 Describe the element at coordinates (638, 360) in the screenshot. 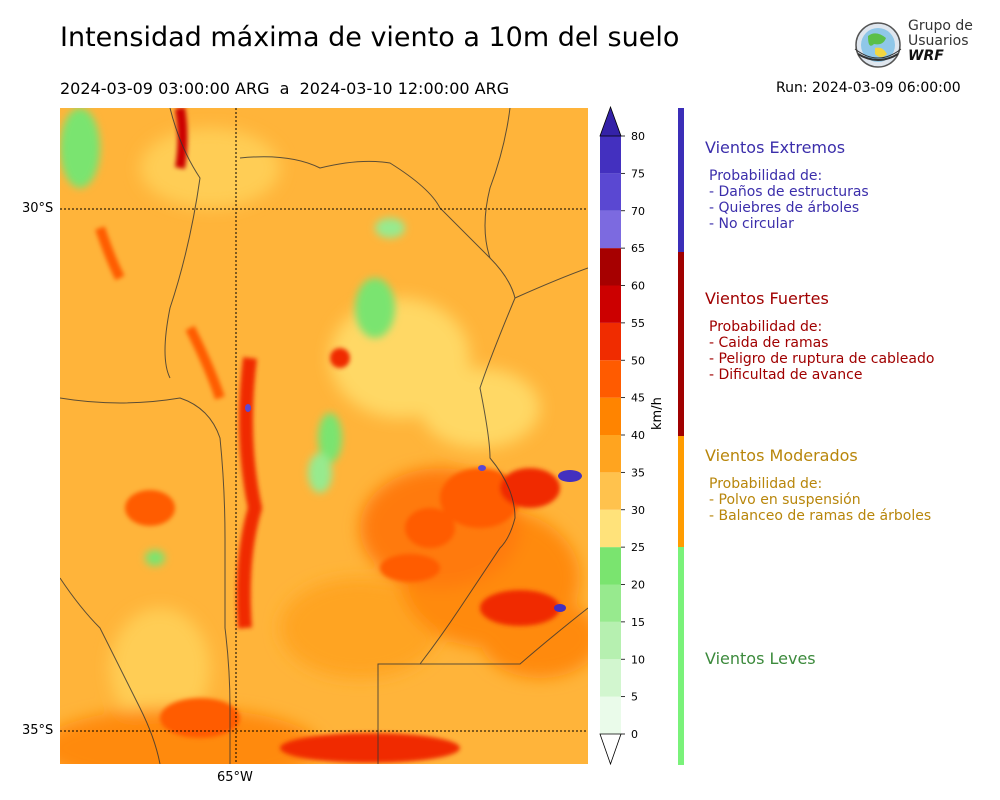

I see `colorbar-tick-label: 50` at that location.